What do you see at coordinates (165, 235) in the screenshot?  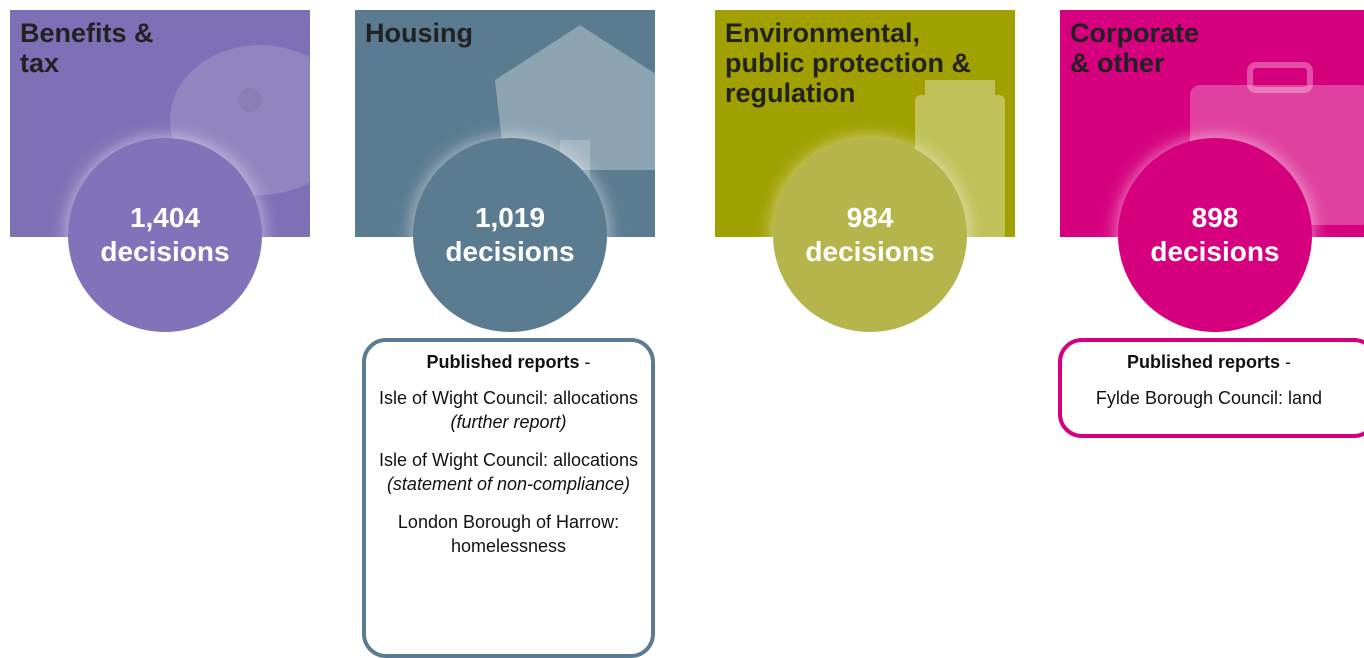 I see `count-circle: 1,404 decisions` at bounding box center [165, 235].